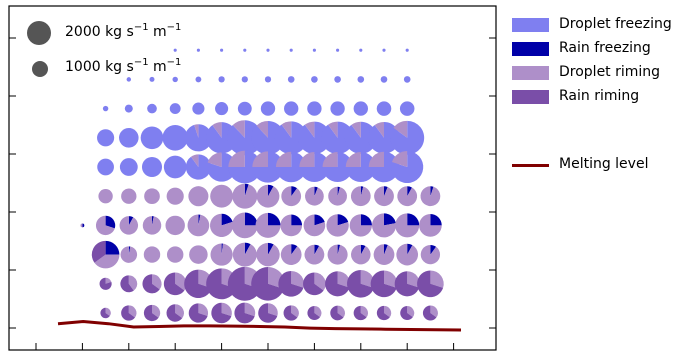  I want to click on legend-label: Rain freezing, so click(605, 48).